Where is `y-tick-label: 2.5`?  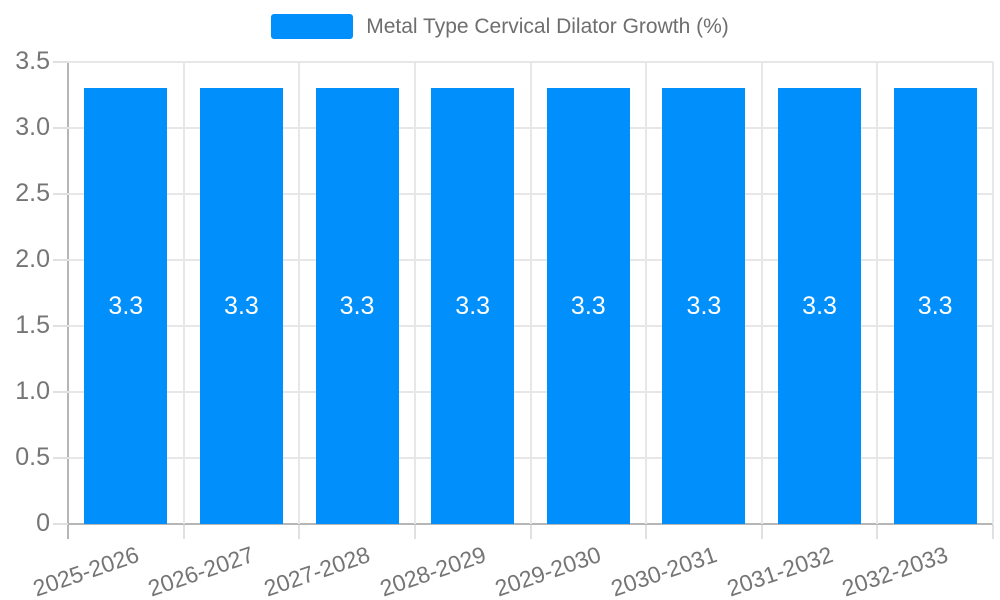 y-tick-label: 2.5 is located at coordinates (32, 193).